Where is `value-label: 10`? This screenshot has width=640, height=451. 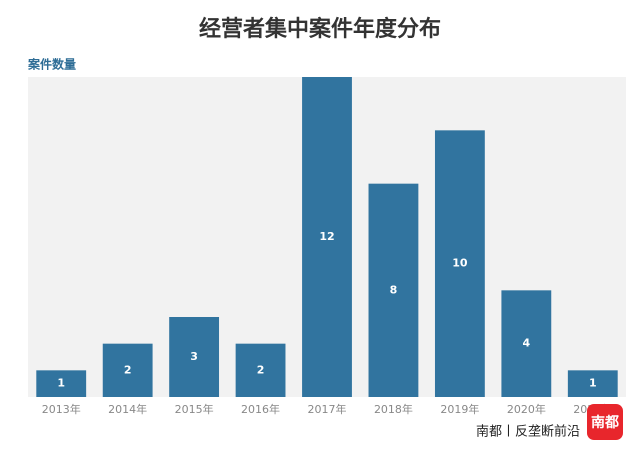 value-label: 10 is located at coordinates (460, 263).